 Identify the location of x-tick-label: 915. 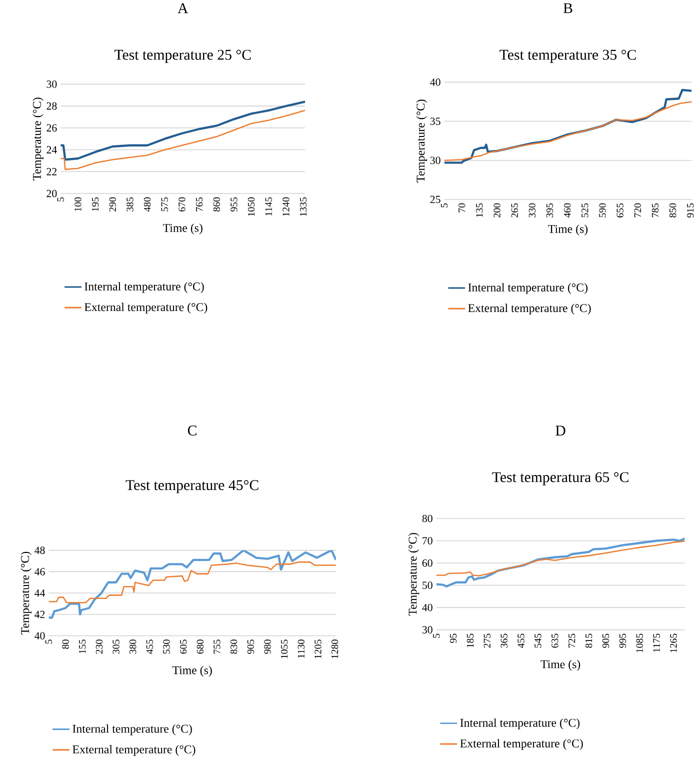
(690, 210).